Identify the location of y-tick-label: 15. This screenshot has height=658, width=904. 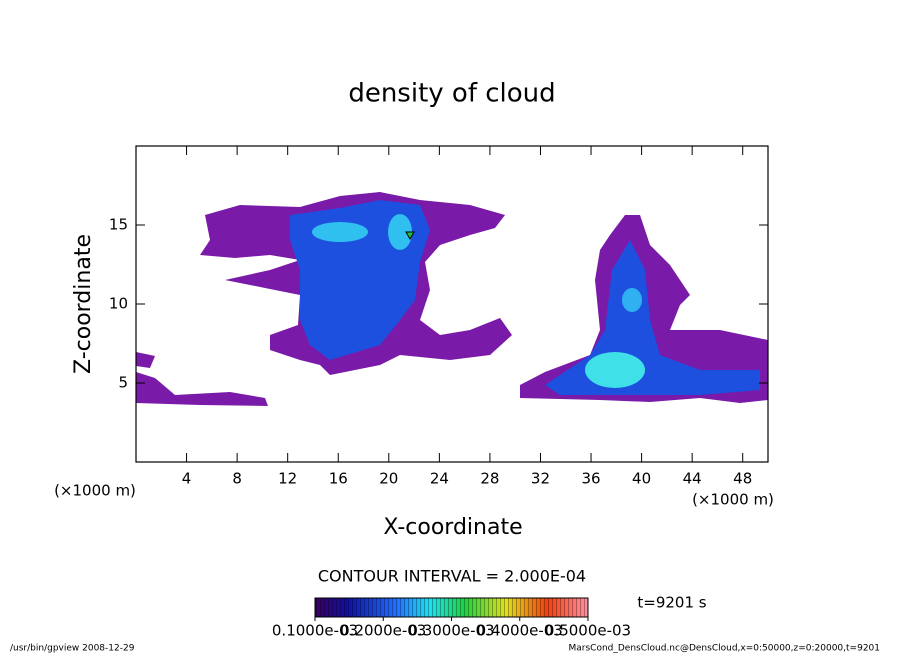
(118, 225).